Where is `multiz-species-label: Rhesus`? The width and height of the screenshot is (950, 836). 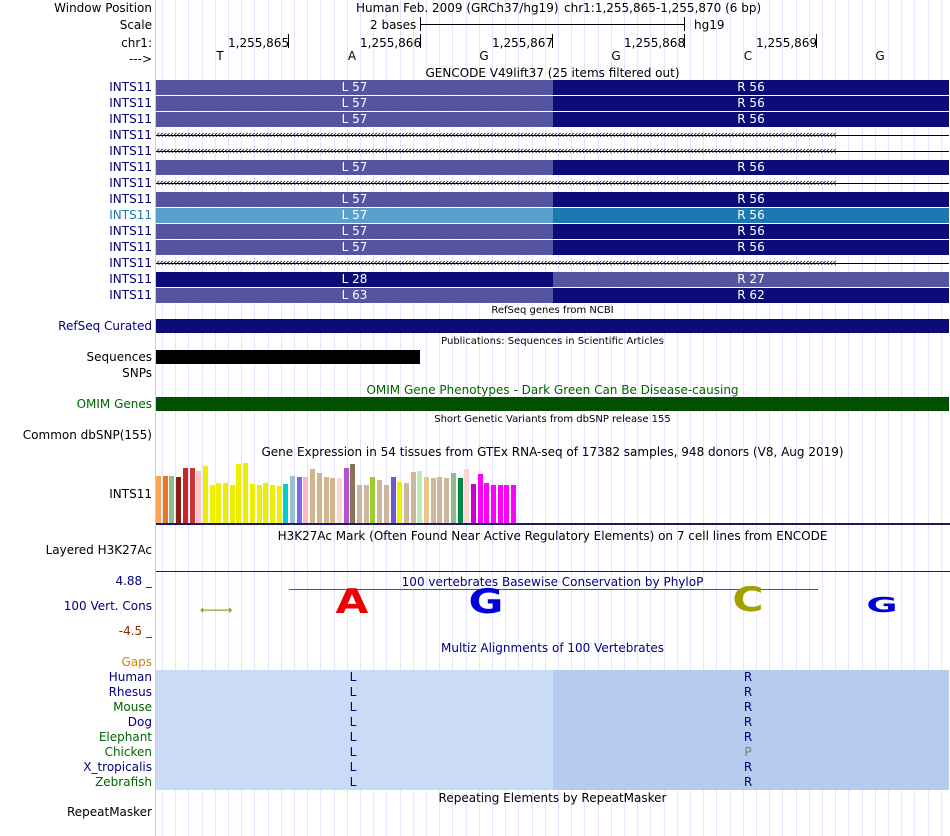
multiz-species-label: Rhesus is located at coordinates (130, 692).